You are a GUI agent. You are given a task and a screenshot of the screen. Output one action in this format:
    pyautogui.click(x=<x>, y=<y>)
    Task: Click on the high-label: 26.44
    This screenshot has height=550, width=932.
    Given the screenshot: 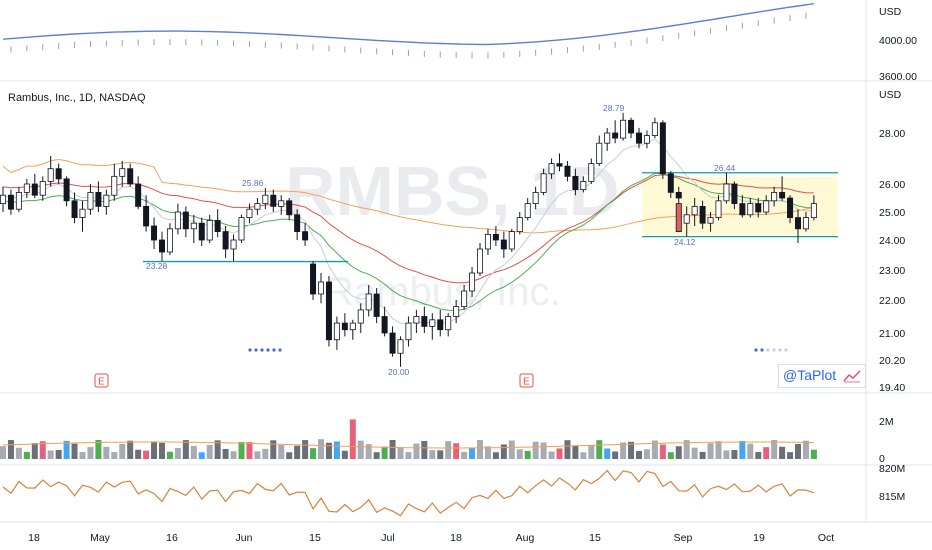 What is the action you would take?
    pyautogui.click(x=725, y=168)
    